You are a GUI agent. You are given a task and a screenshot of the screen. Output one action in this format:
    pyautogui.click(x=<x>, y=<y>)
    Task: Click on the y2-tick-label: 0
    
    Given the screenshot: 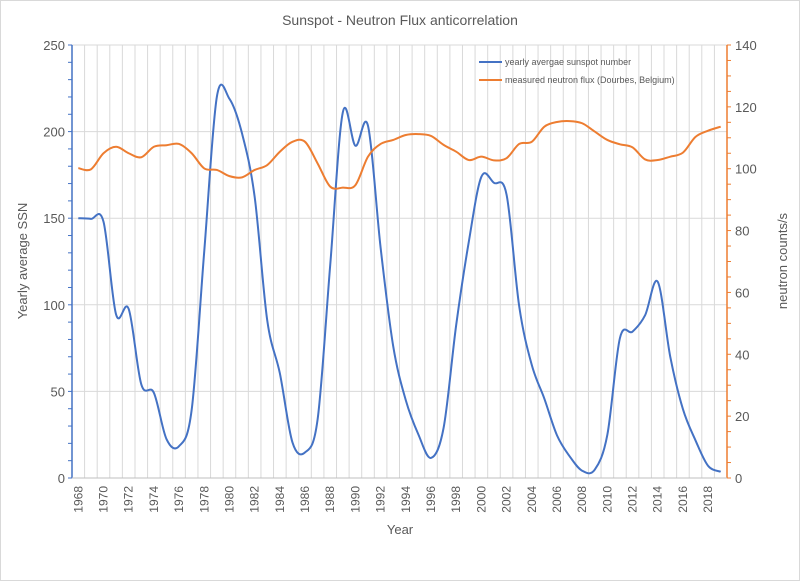 What is the action you would take?
    pyautogui.click(x=738, y=478)
    